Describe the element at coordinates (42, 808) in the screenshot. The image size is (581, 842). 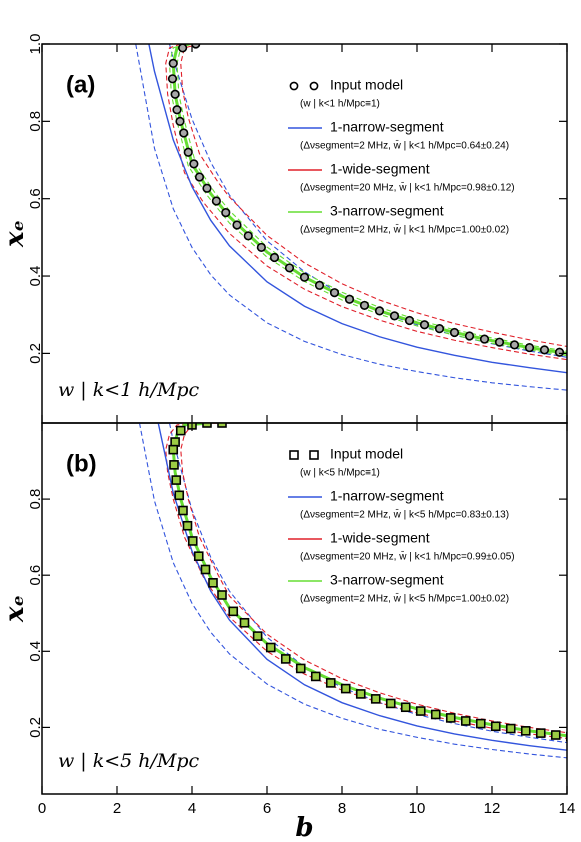
I see `x-tick-label: 0` at that location.